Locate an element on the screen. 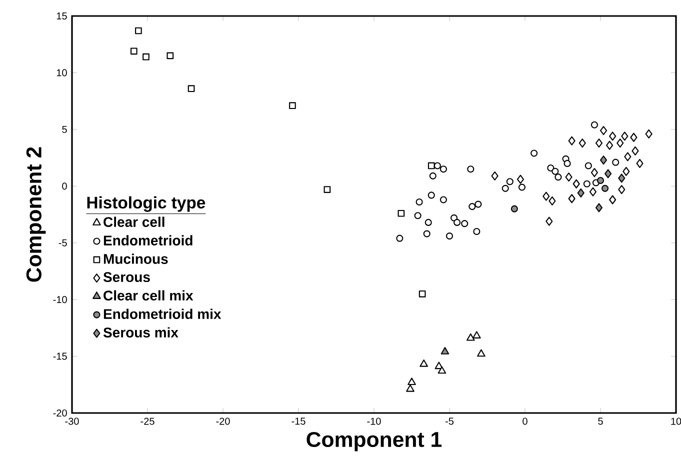 The height and width of the screenshot is (465, 681). y-tick-label: 15 is located at coordinates (61, 16).